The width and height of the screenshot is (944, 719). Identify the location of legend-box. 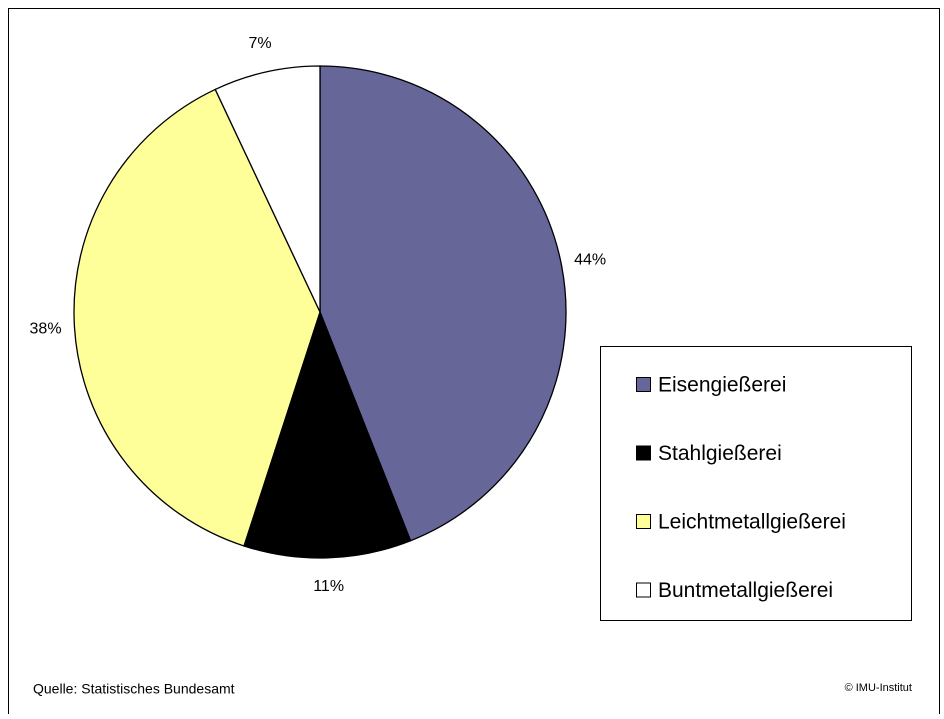
(756, 483).